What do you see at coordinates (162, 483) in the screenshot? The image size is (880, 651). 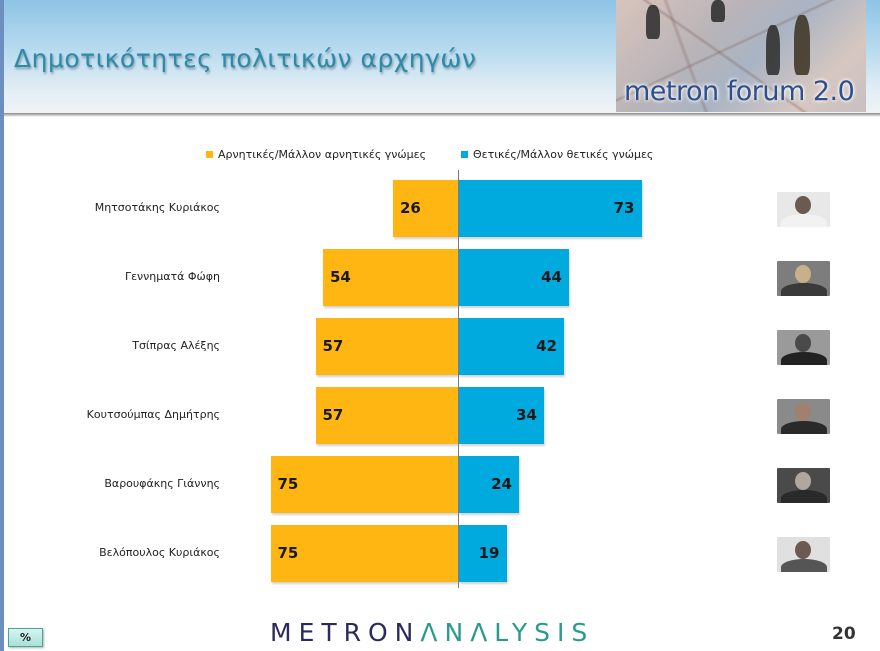 I see `leader-name: Βαρουφάκης Γιάννης` at bounding box center [162, 483].